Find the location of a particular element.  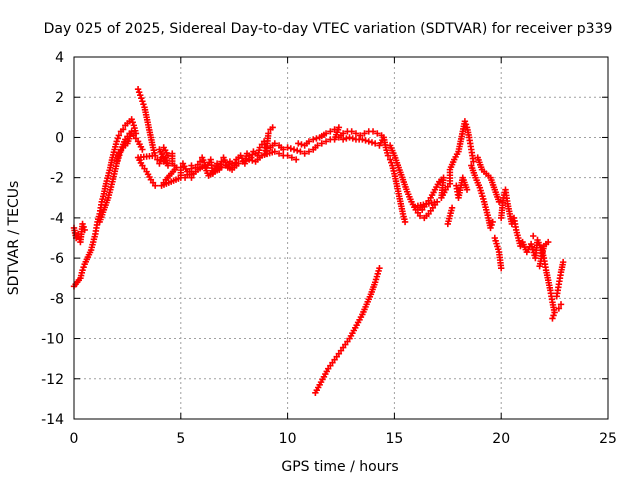

y-tick-label: -2 is located at coordinates (57, 179).